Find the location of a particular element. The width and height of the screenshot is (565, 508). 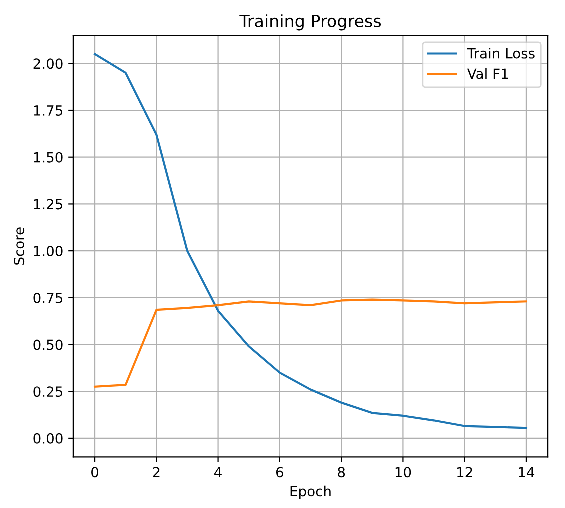

x-tick-label: 6 is located at coordinates (280, 472).